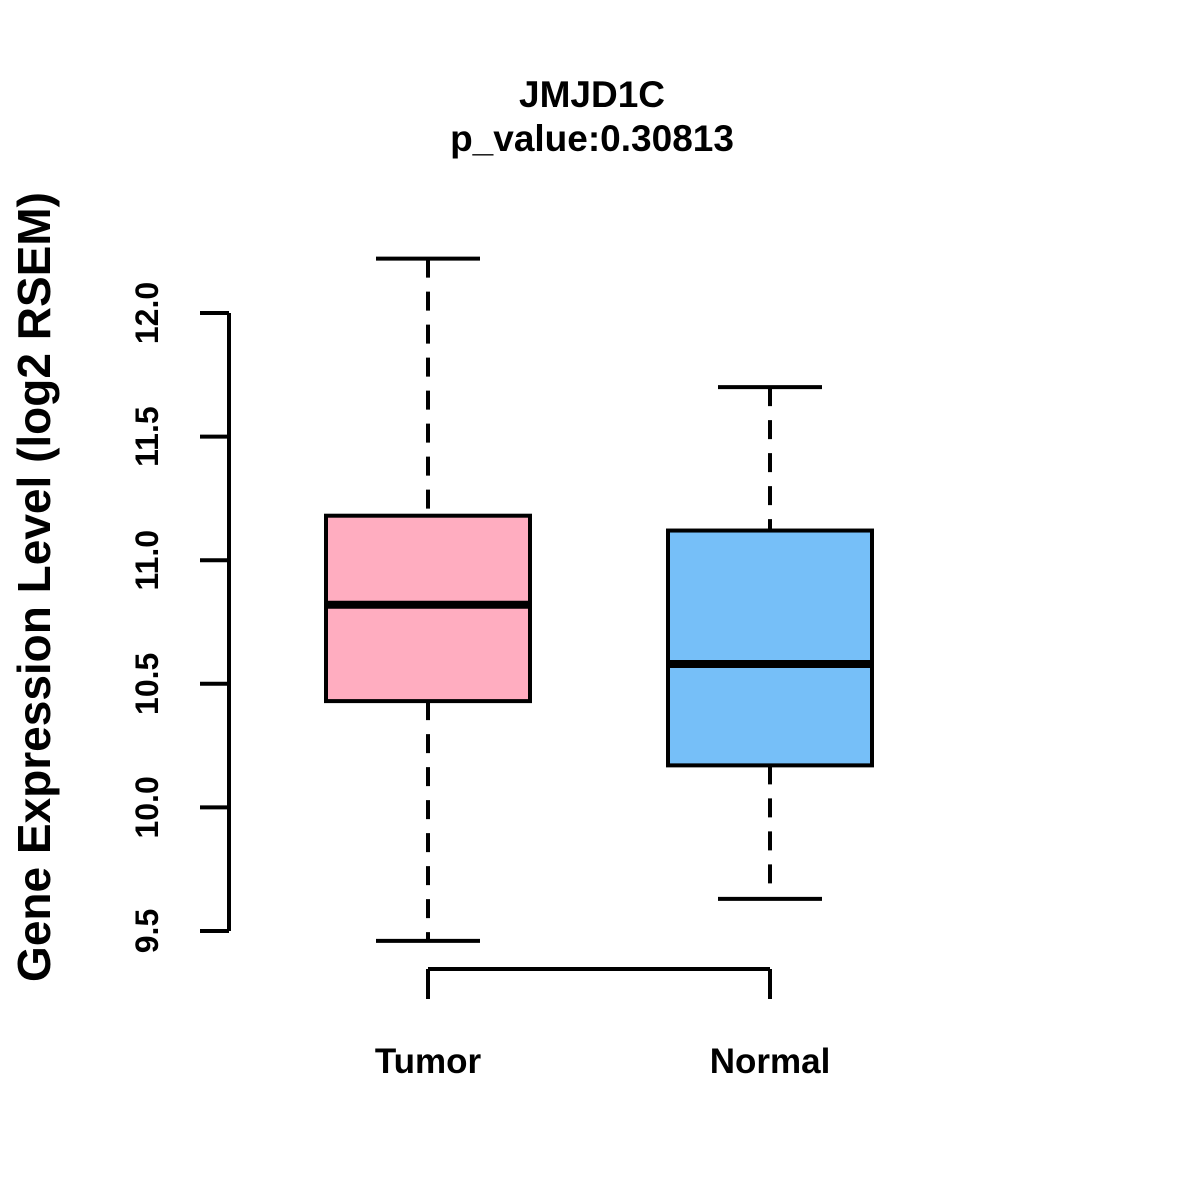  Describe the element at coordinates (147, 436) in the screenshot. I see `y-axis-tick-label: 11.5` at that location.